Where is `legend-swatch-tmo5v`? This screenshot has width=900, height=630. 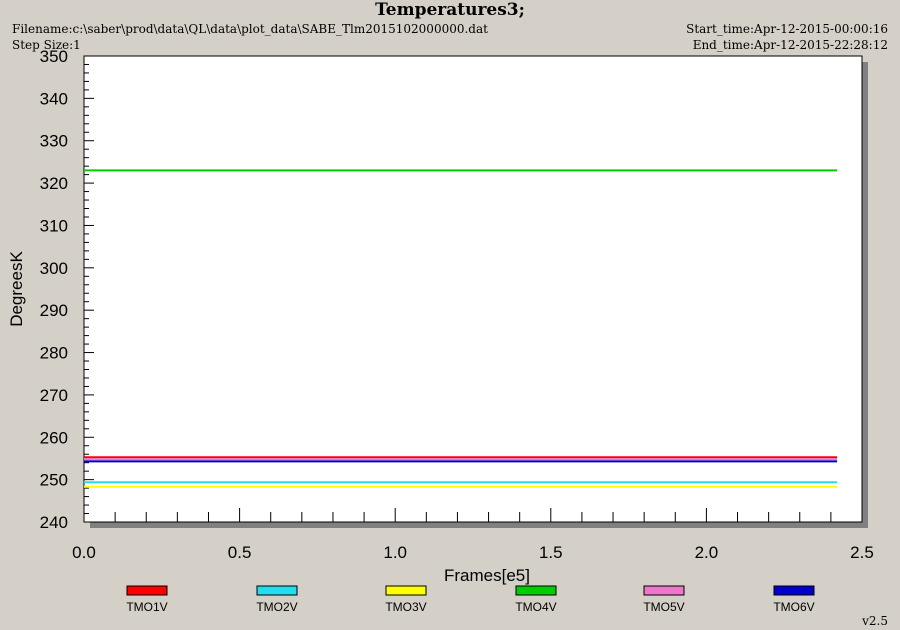 legend-swatch-tmo5v is located at coordinates (664, 590).